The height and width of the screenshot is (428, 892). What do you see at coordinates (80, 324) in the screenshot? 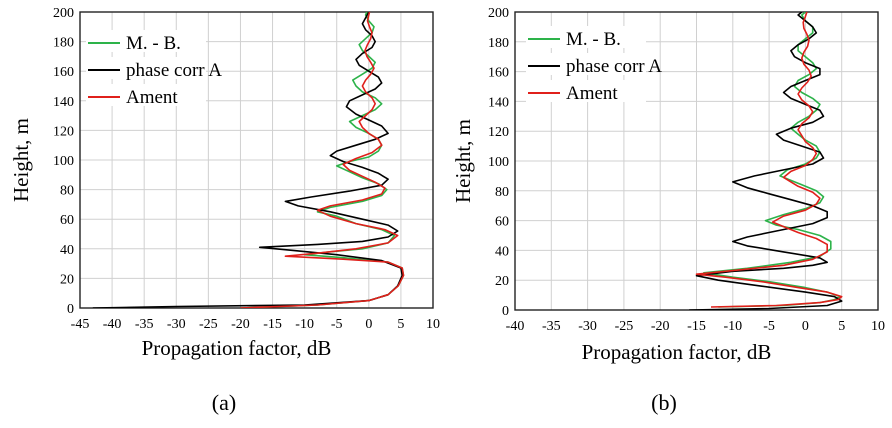
I see `x-tick-label: -45` at bounding box center [80, 324].